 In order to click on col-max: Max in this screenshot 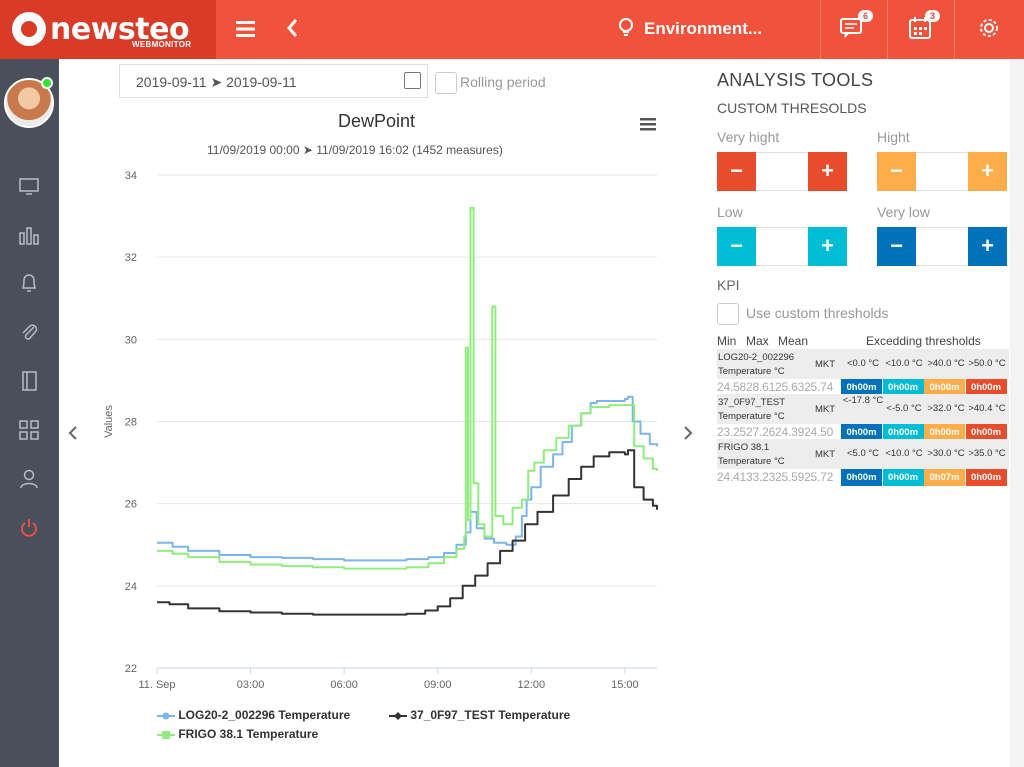, I will do `click(757, 341)`.